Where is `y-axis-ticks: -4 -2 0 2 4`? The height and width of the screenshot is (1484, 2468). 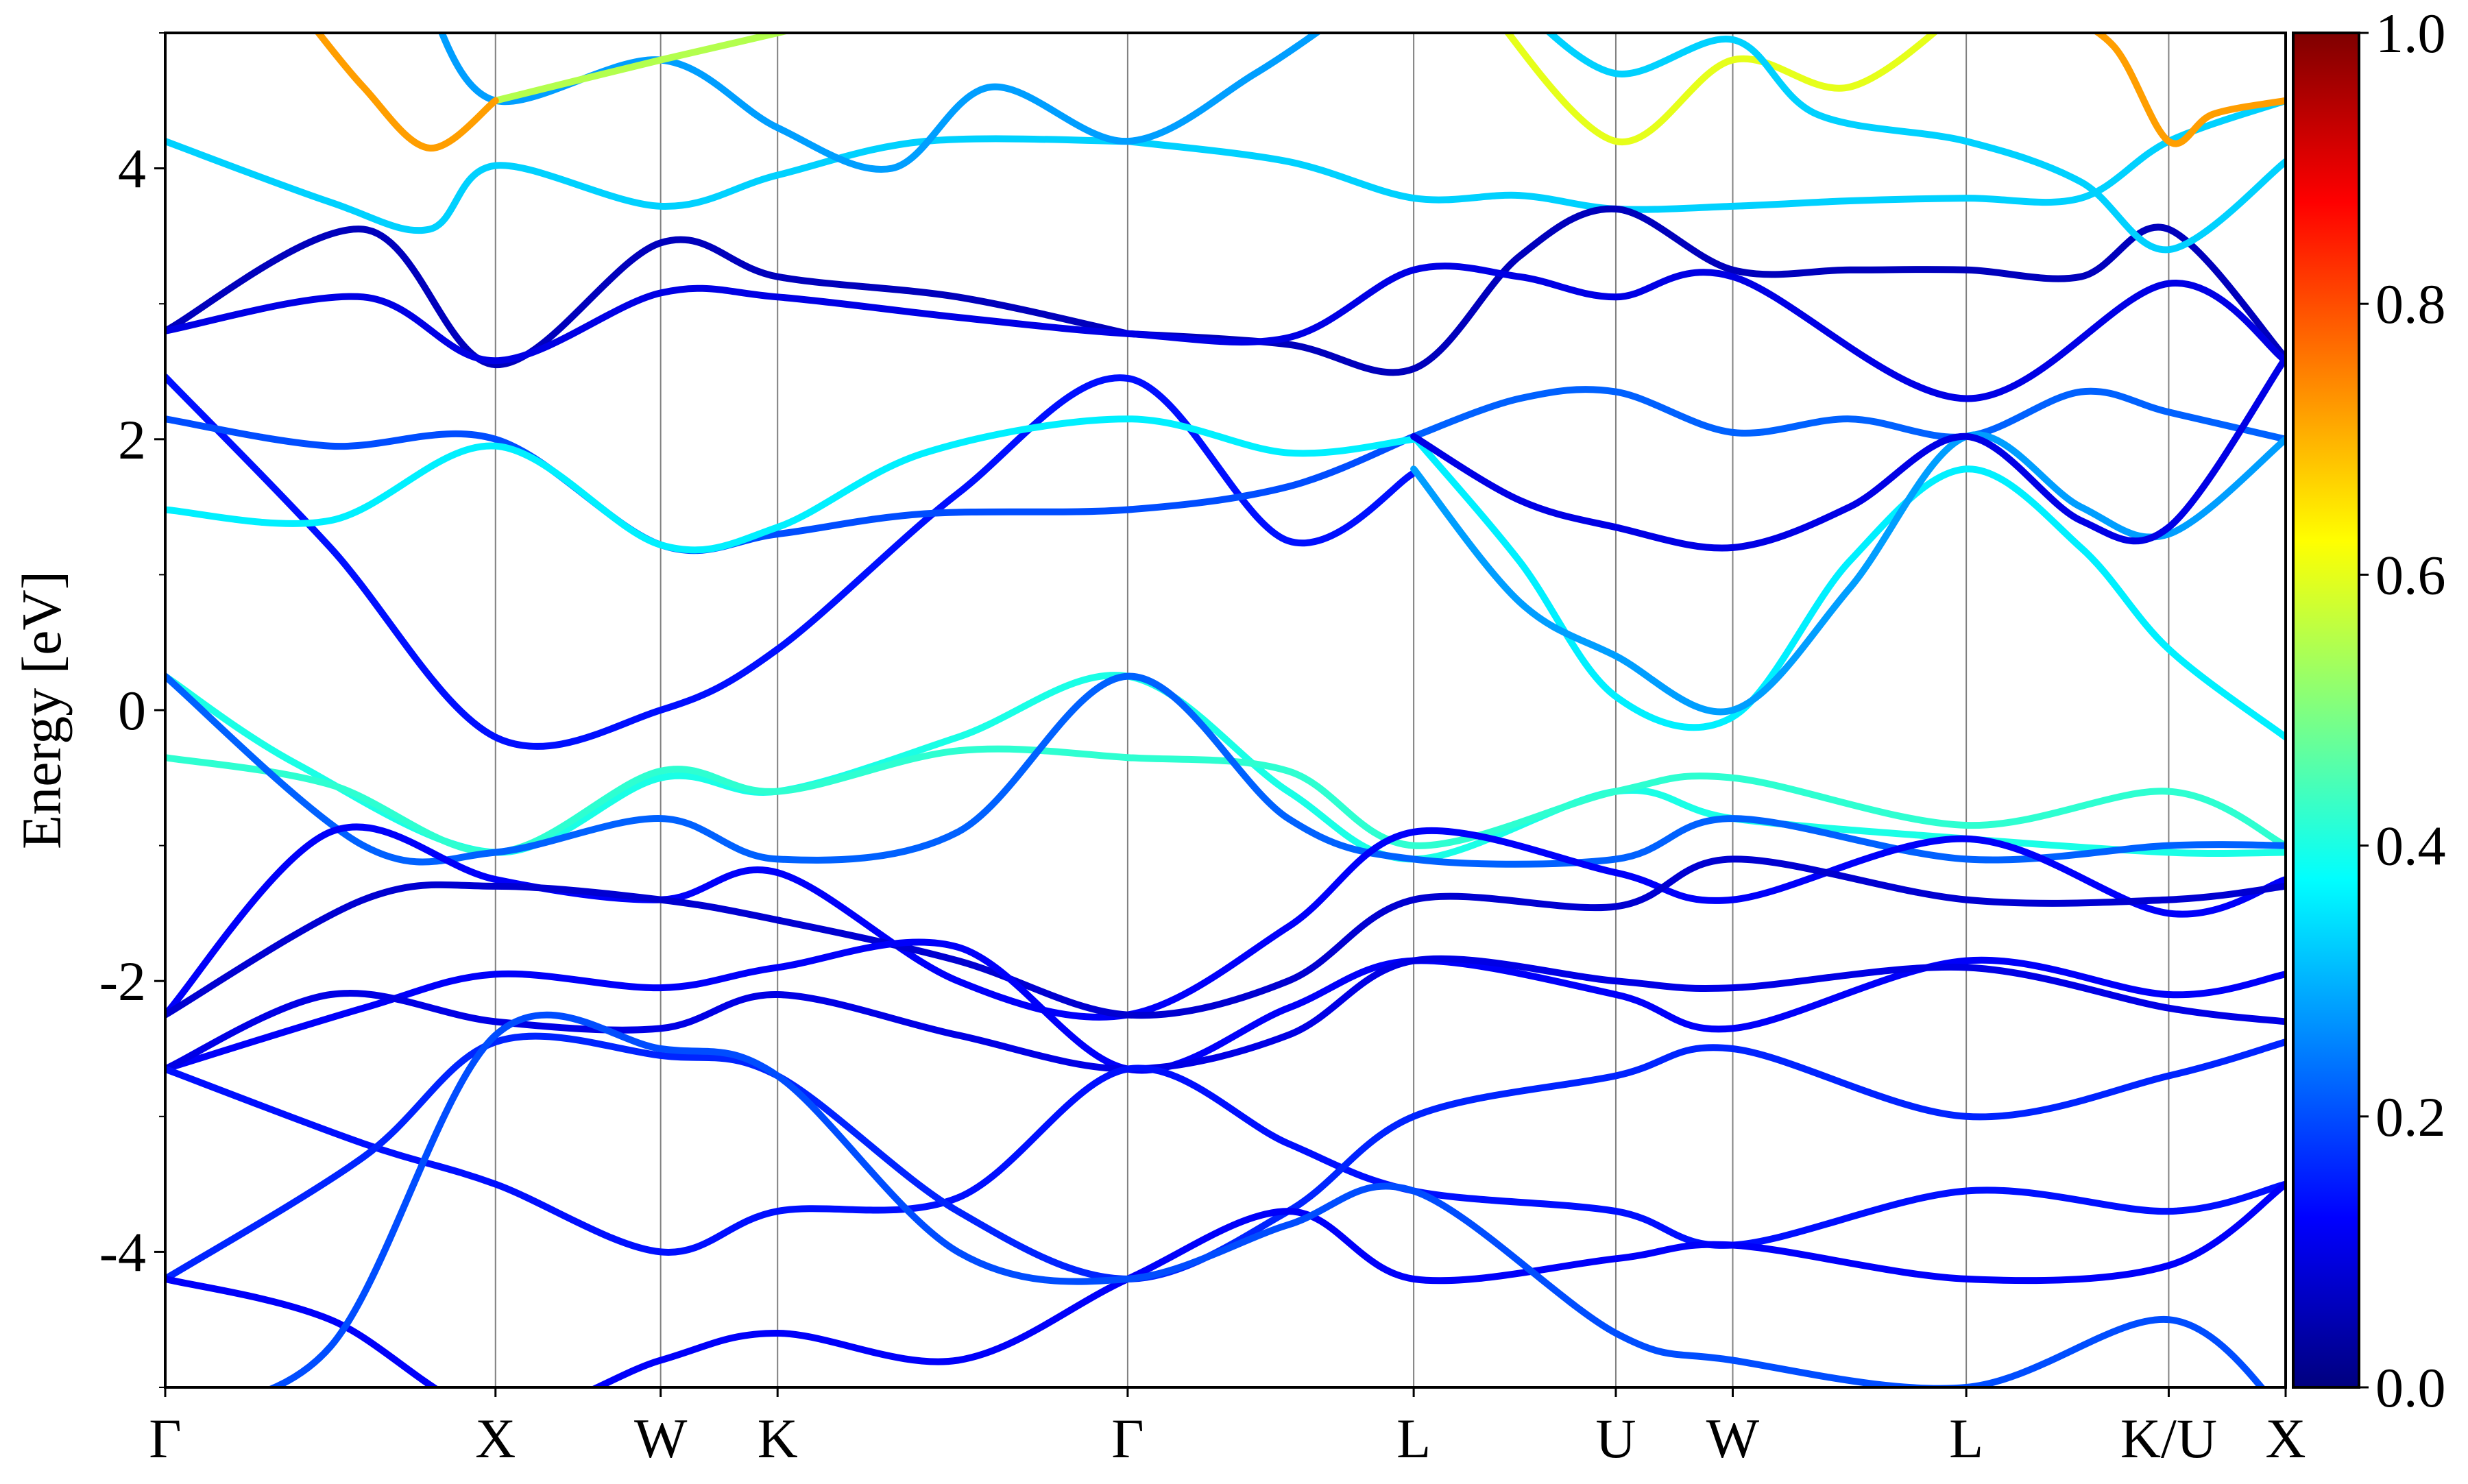 y-axis-ticks: -4 -2 0 2 4 is located at coordinates (132, 710).